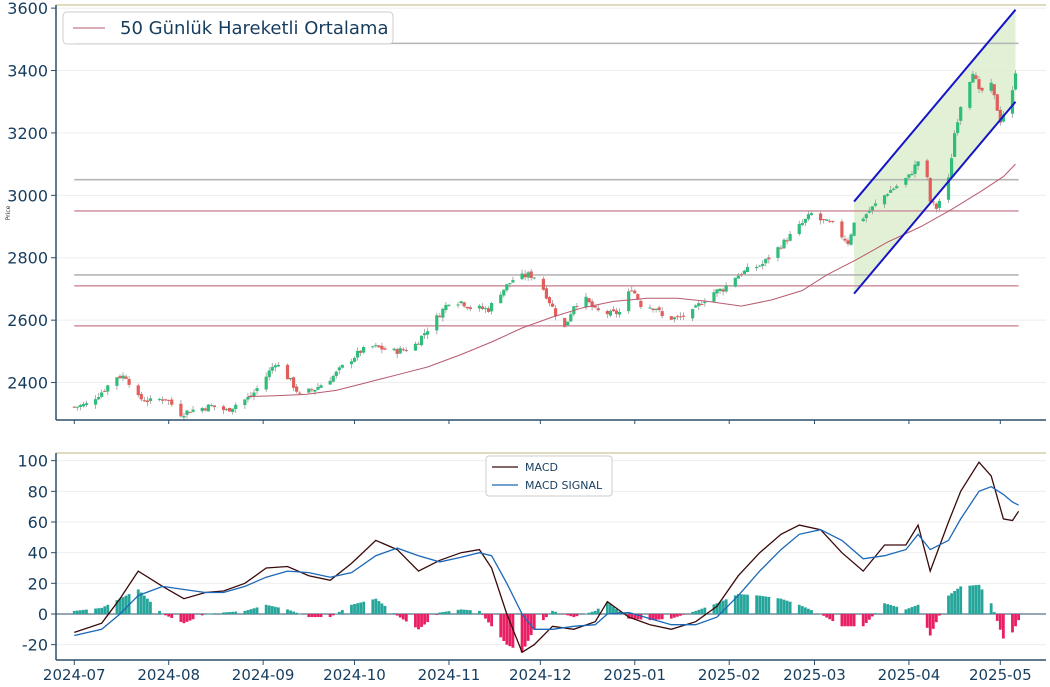 This screenshot has width=1050, height=687. Describe the element at coordinates (541, 467) in the screenshot. I see `macd-legend-label: MACD` at that location.